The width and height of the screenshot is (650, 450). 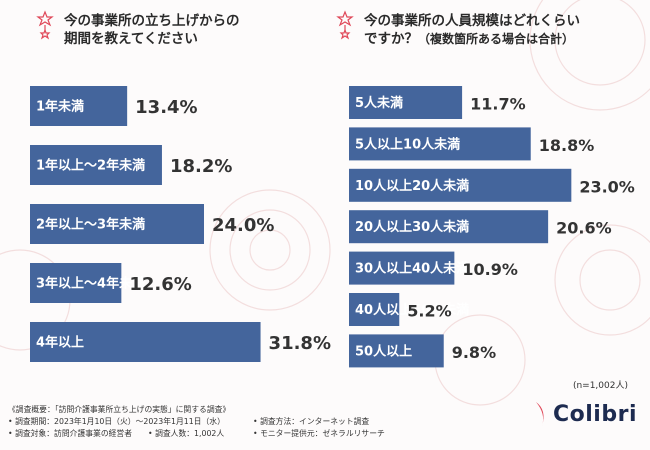 What do you see at coordinates (319, 433) in the screenshot?
I see `survey-monitor: • モニター提供元：ゼネラルリサーチ` at bounding box center [319, 433].